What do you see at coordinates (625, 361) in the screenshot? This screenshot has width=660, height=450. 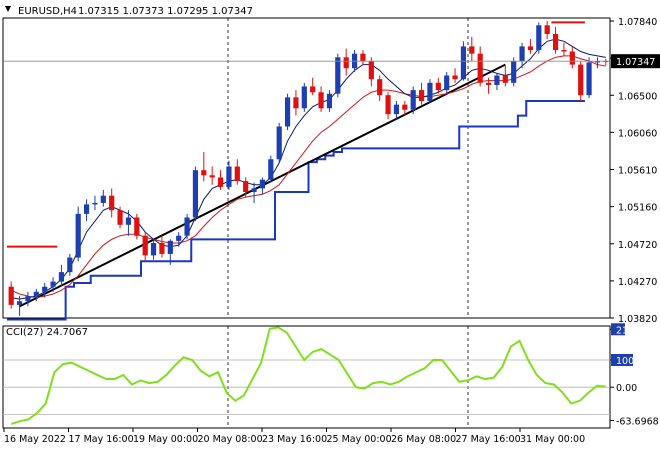 I see `cci-tick-label: 100` at bounding box center [625, 361].